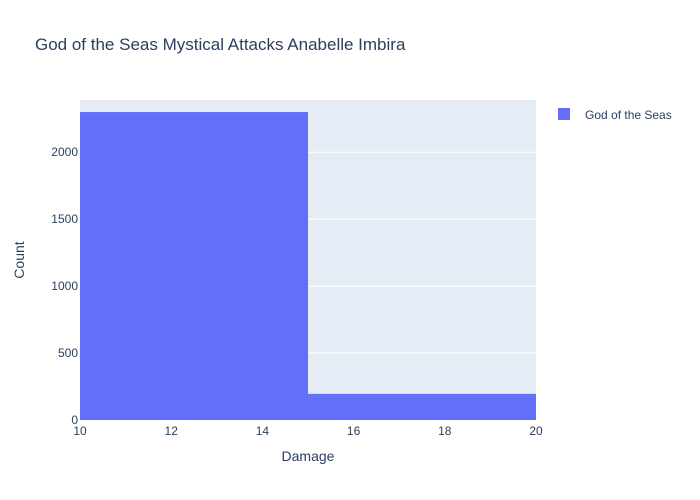 Image resolution: width=700 pixels, height=500 pixels. I want to click on x-axis-ticks: 10 12 14 16 18 20, so click(308, 431).